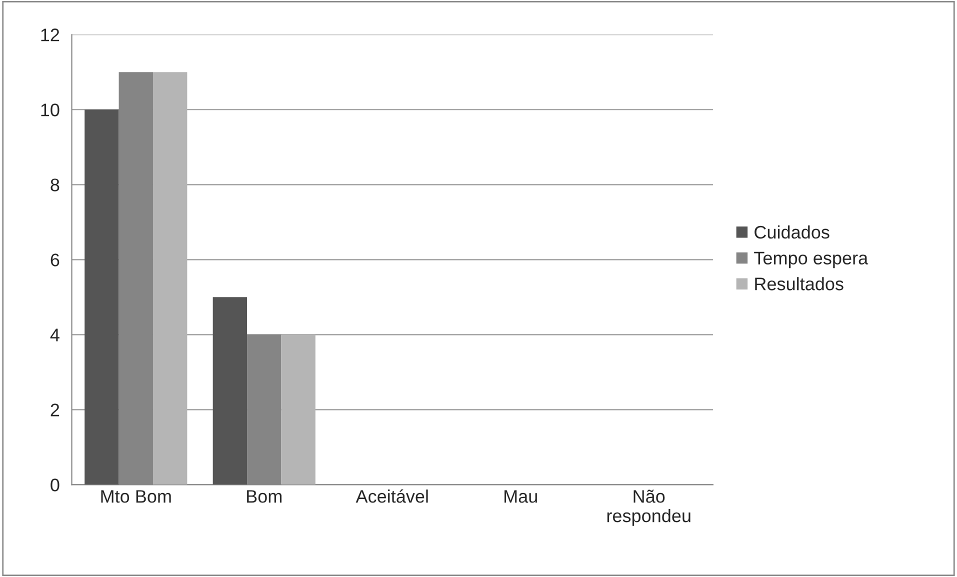 Image resolution: width=957 pixels, height=577 pixels. I want to click on y-tick-label: 8, so click(55, 185).